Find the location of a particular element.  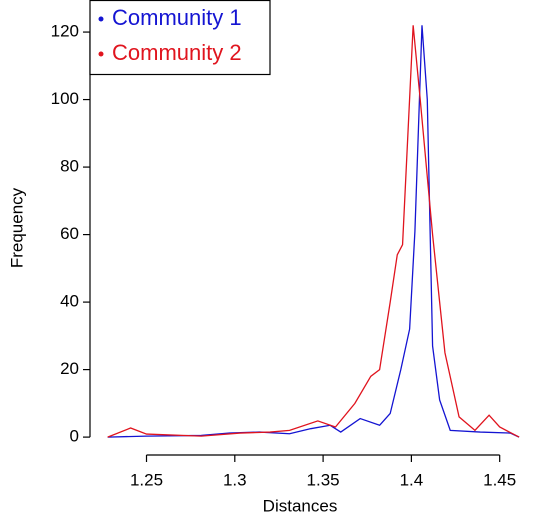

legend-box is located at coordinates (180, 38).